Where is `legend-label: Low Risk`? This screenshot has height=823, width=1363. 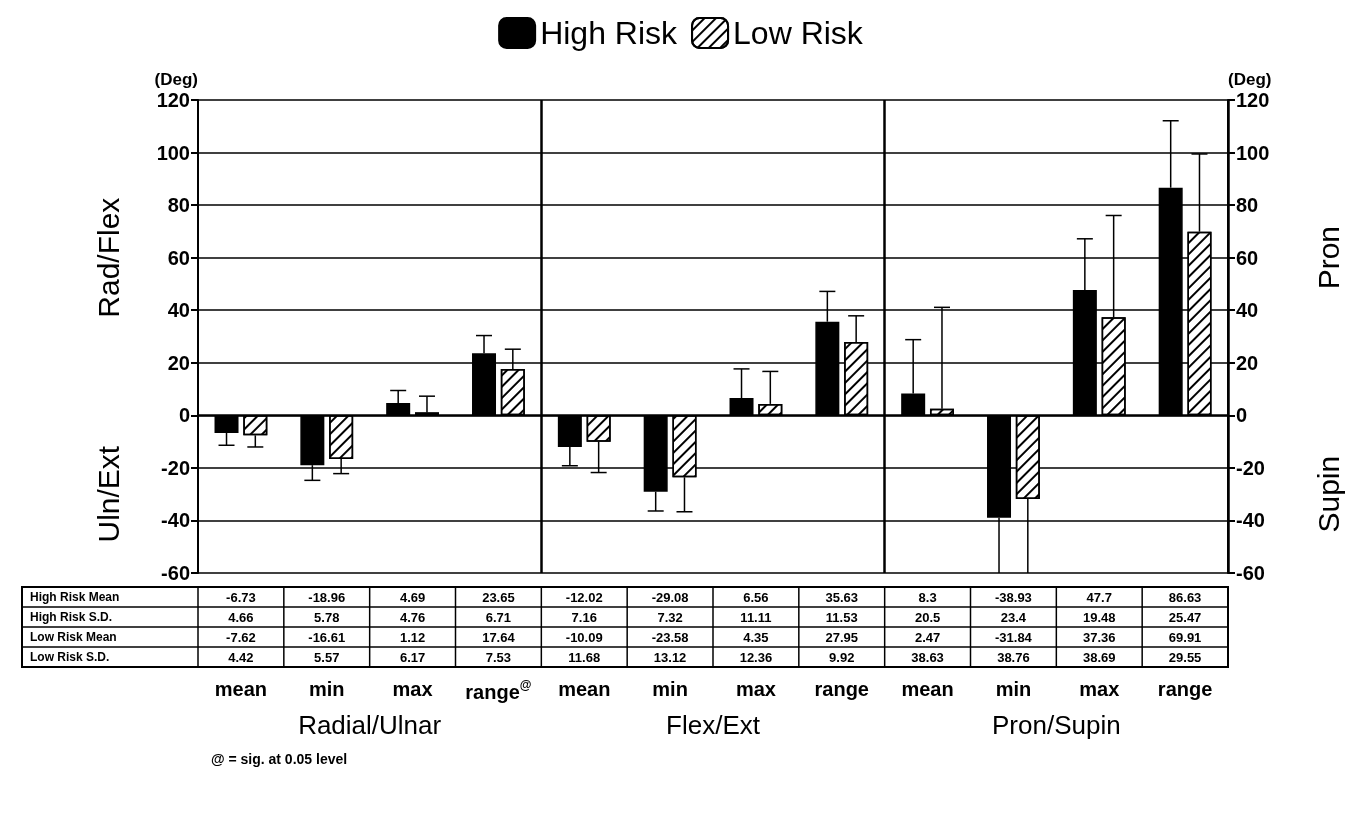
legend-label: Low Risk is located at coordinates (798, 33).